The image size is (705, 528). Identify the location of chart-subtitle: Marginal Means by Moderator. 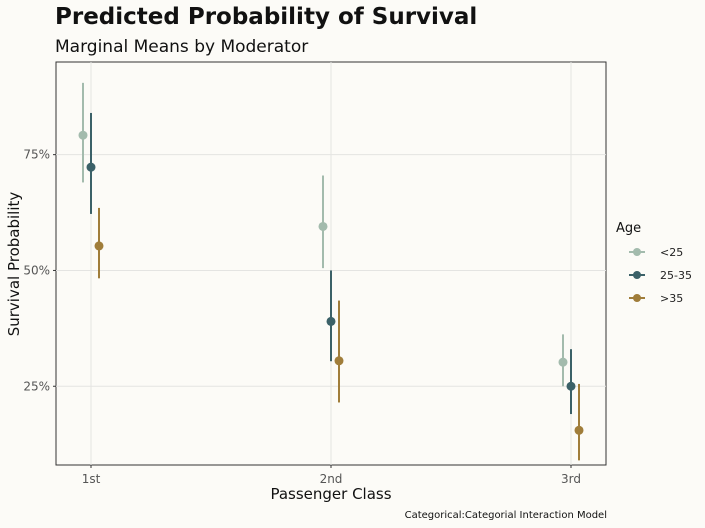
(181, 47).